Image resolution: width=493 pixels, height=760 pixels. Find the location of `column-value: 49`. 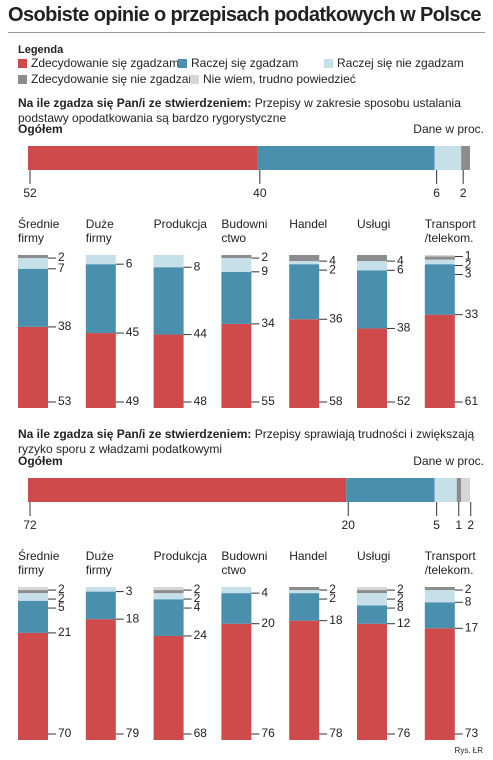

column-value: 49 is located at coordinates (133, 401).